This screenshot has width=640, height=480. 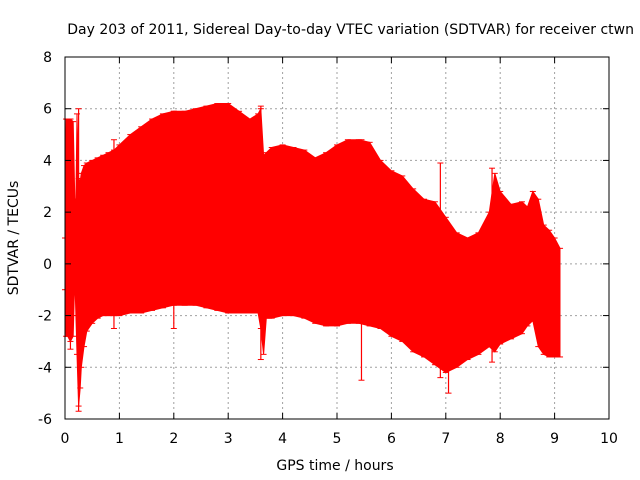 I want to click on y-tick-label-2: -2, so click(x=45, y=317).